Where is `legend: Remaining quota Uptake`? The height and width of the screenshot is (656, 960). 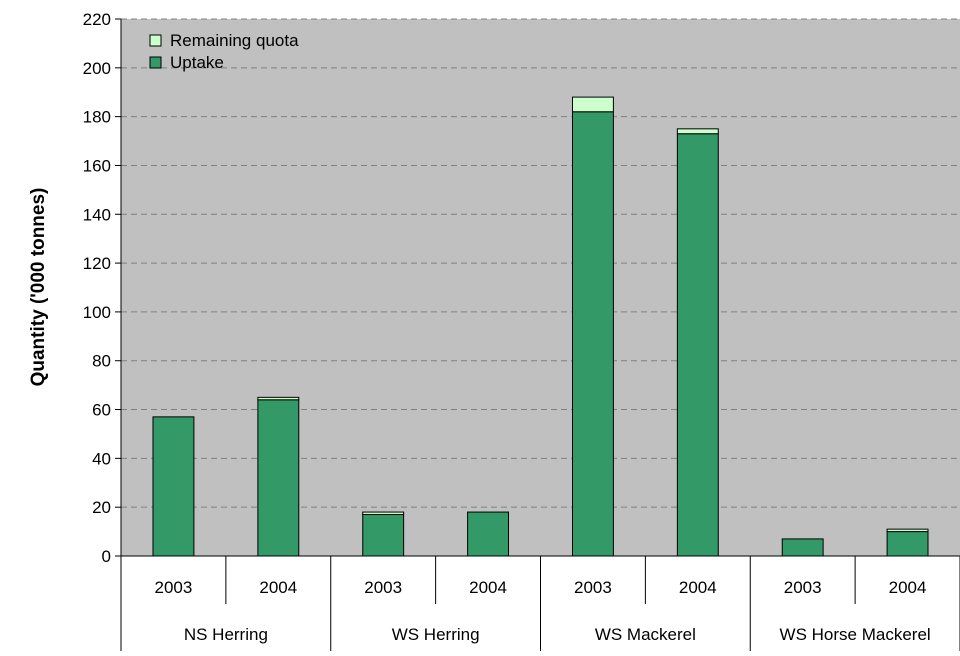
legend: Remaining quota Uptake is located at coordinates (224, 51).